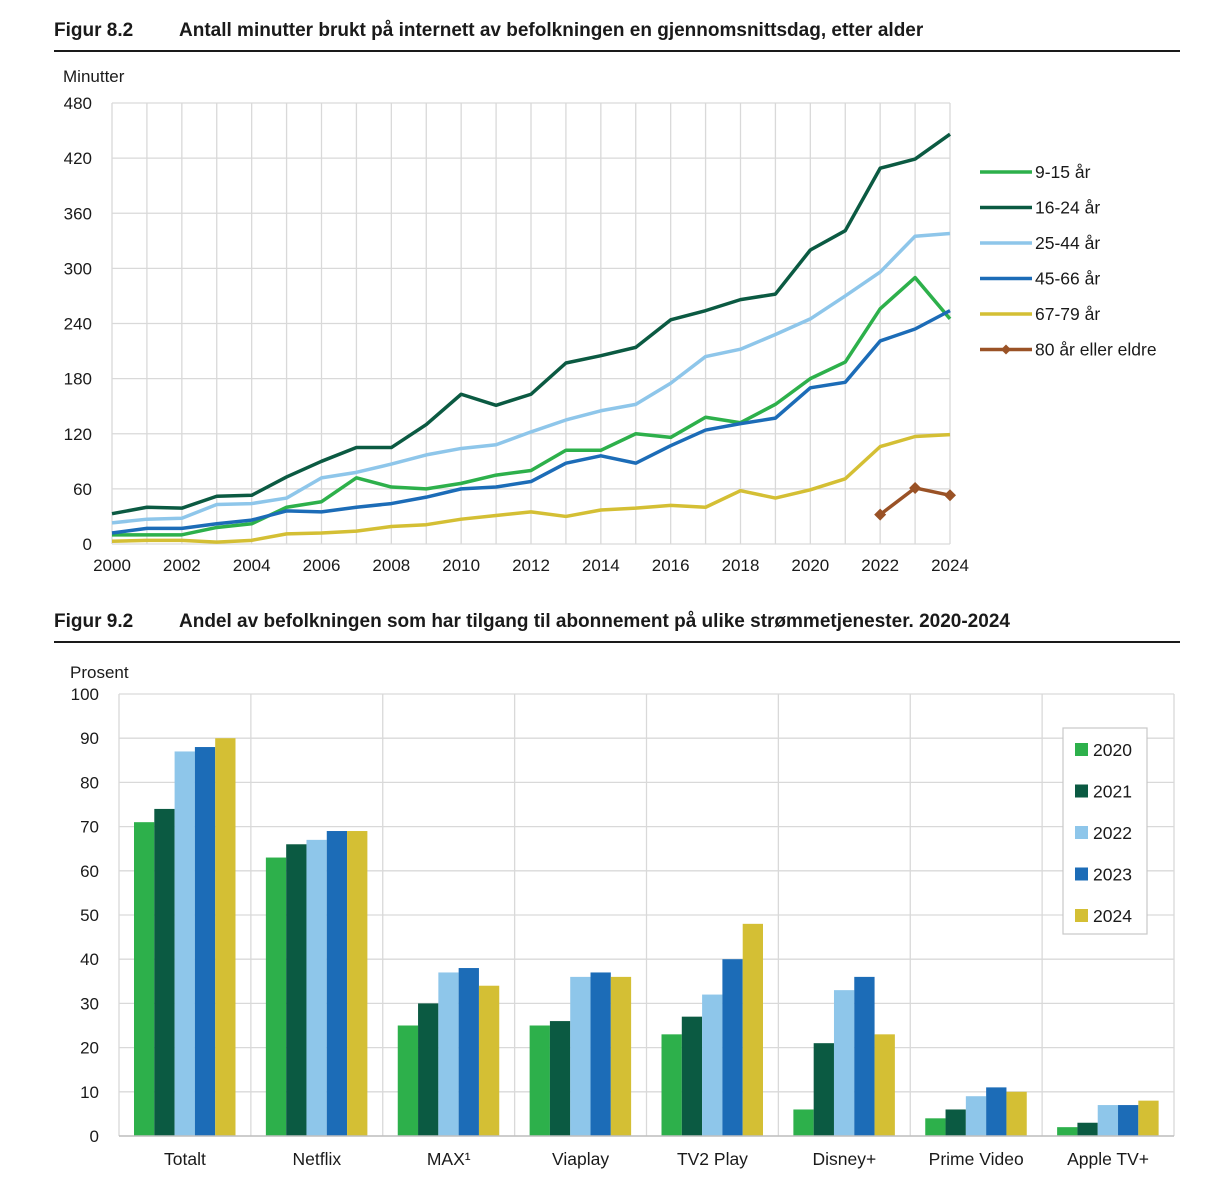  What do you see at coordinates (1096, 350) in the screenshot?
I see `legend-label: 80 år eller eldre` at bounding box center [1096, 350].